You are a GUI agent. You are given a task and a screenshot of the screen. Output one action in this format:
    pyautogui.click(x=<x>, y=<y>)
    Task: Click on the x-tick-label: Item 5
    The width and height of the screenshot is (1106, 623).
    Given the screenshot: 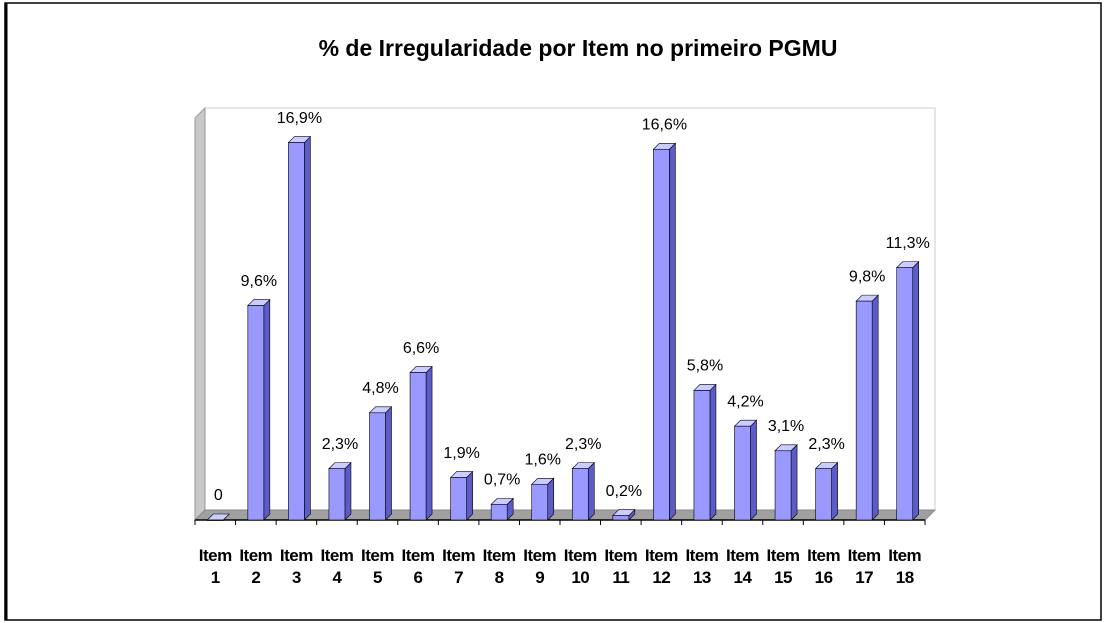 What is the action you would take?
    pyautogui.click(x=377, y=566)
    